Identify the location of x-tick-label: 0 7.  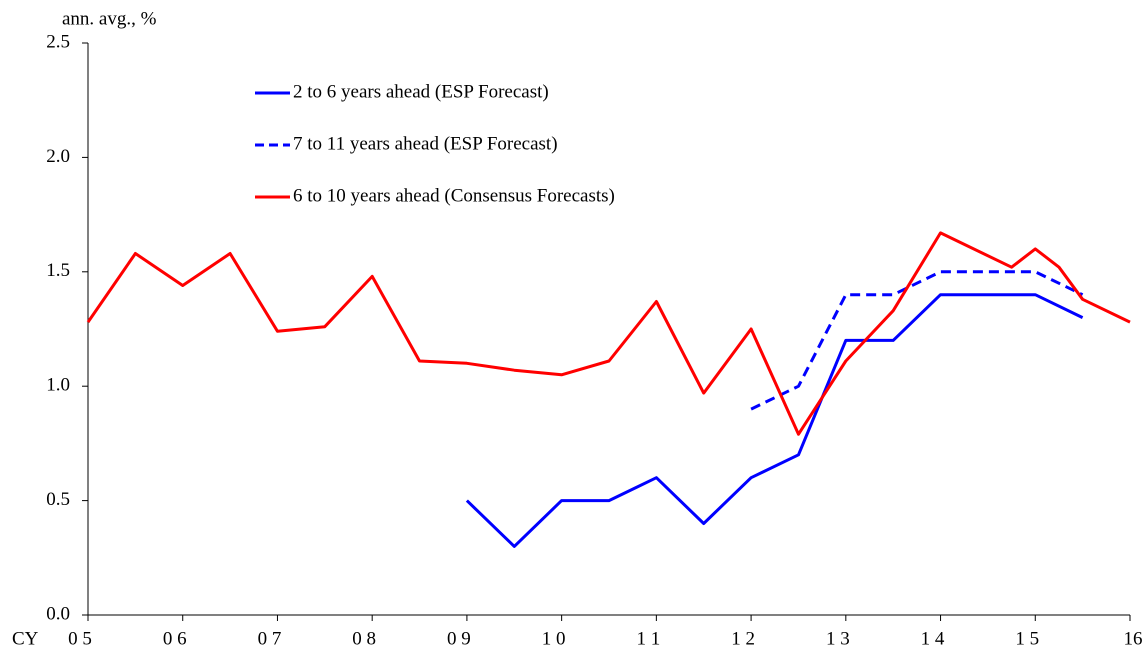
(270, 638).